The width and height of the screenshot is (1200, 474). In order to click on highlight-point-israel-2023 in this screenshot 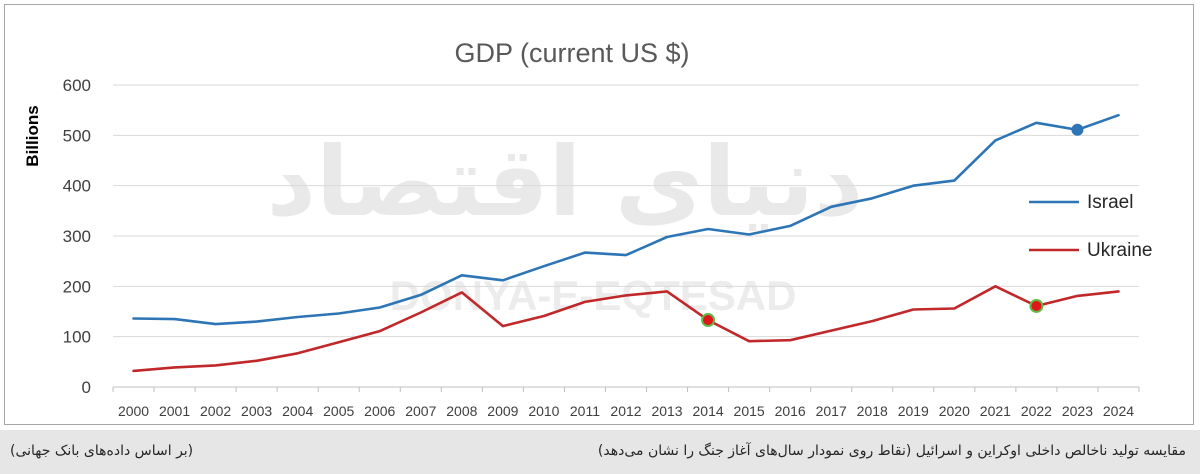, I will do `click(1077, 129)`.